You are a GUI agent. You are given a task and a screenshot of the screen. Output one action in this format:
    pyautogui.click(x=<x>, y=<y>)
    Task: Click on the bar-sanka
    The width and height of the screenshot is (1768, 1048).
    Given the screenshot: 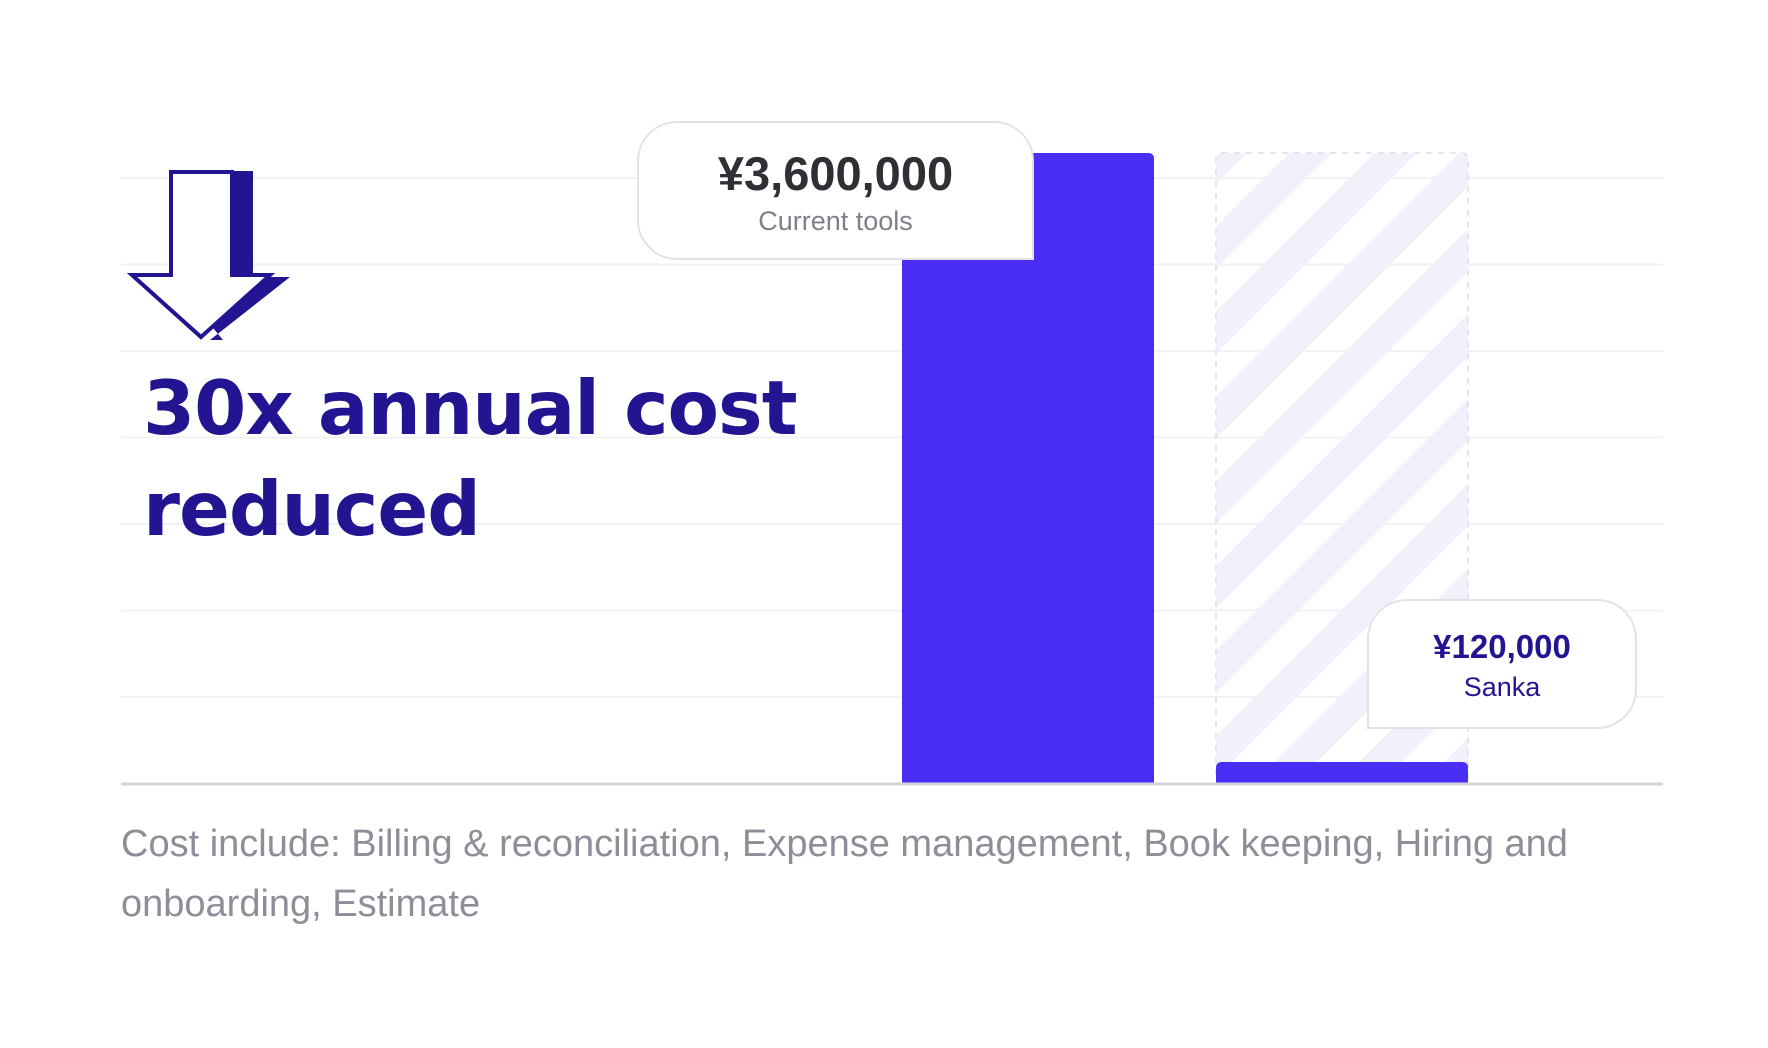 What is the action you would take?
    pyautogui.click(x=1342, y=772)
    